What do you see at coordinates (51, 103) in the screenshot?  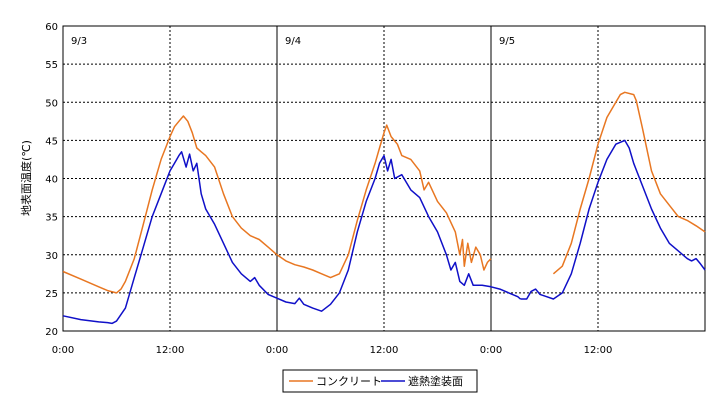 I see `y-tick-label: 50` at bounding box center [51, 103].